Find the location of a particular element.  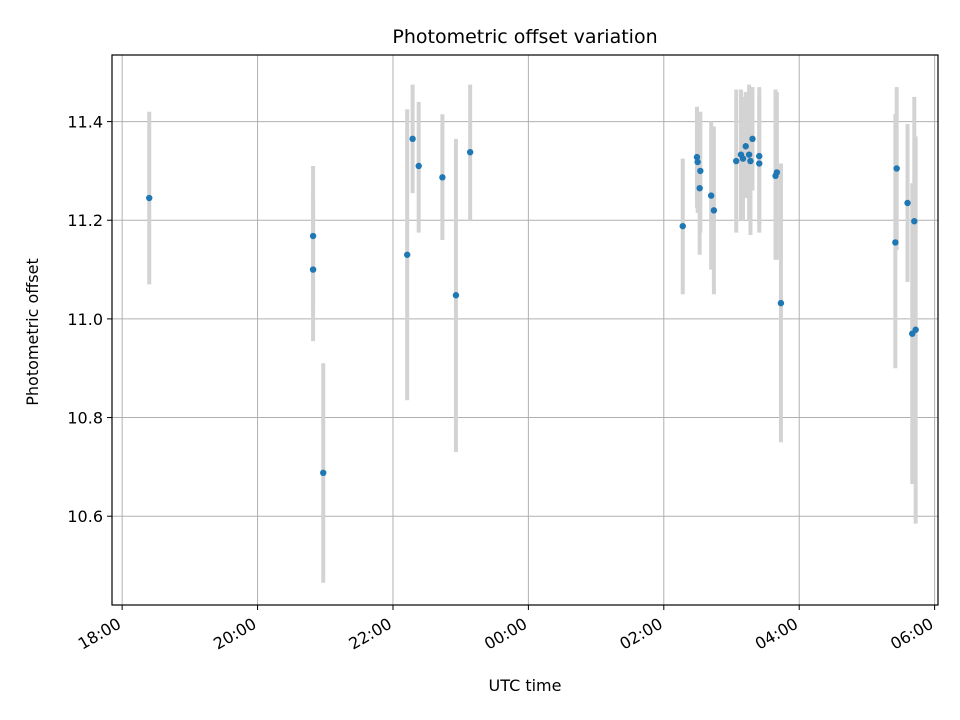

y-axis-label: Photometric offset is located at coordinates (32, 332).